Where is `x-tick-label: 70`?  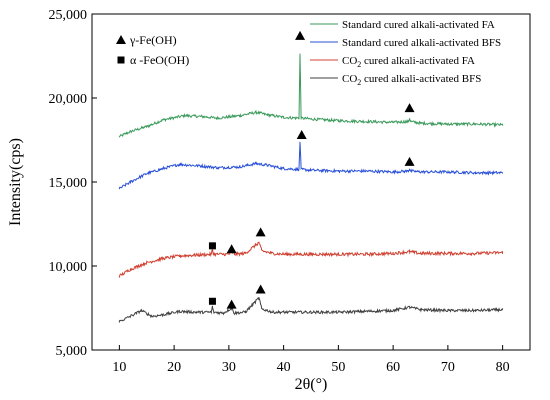 x-tick-label: 70 is located at coordinates (448, 367).